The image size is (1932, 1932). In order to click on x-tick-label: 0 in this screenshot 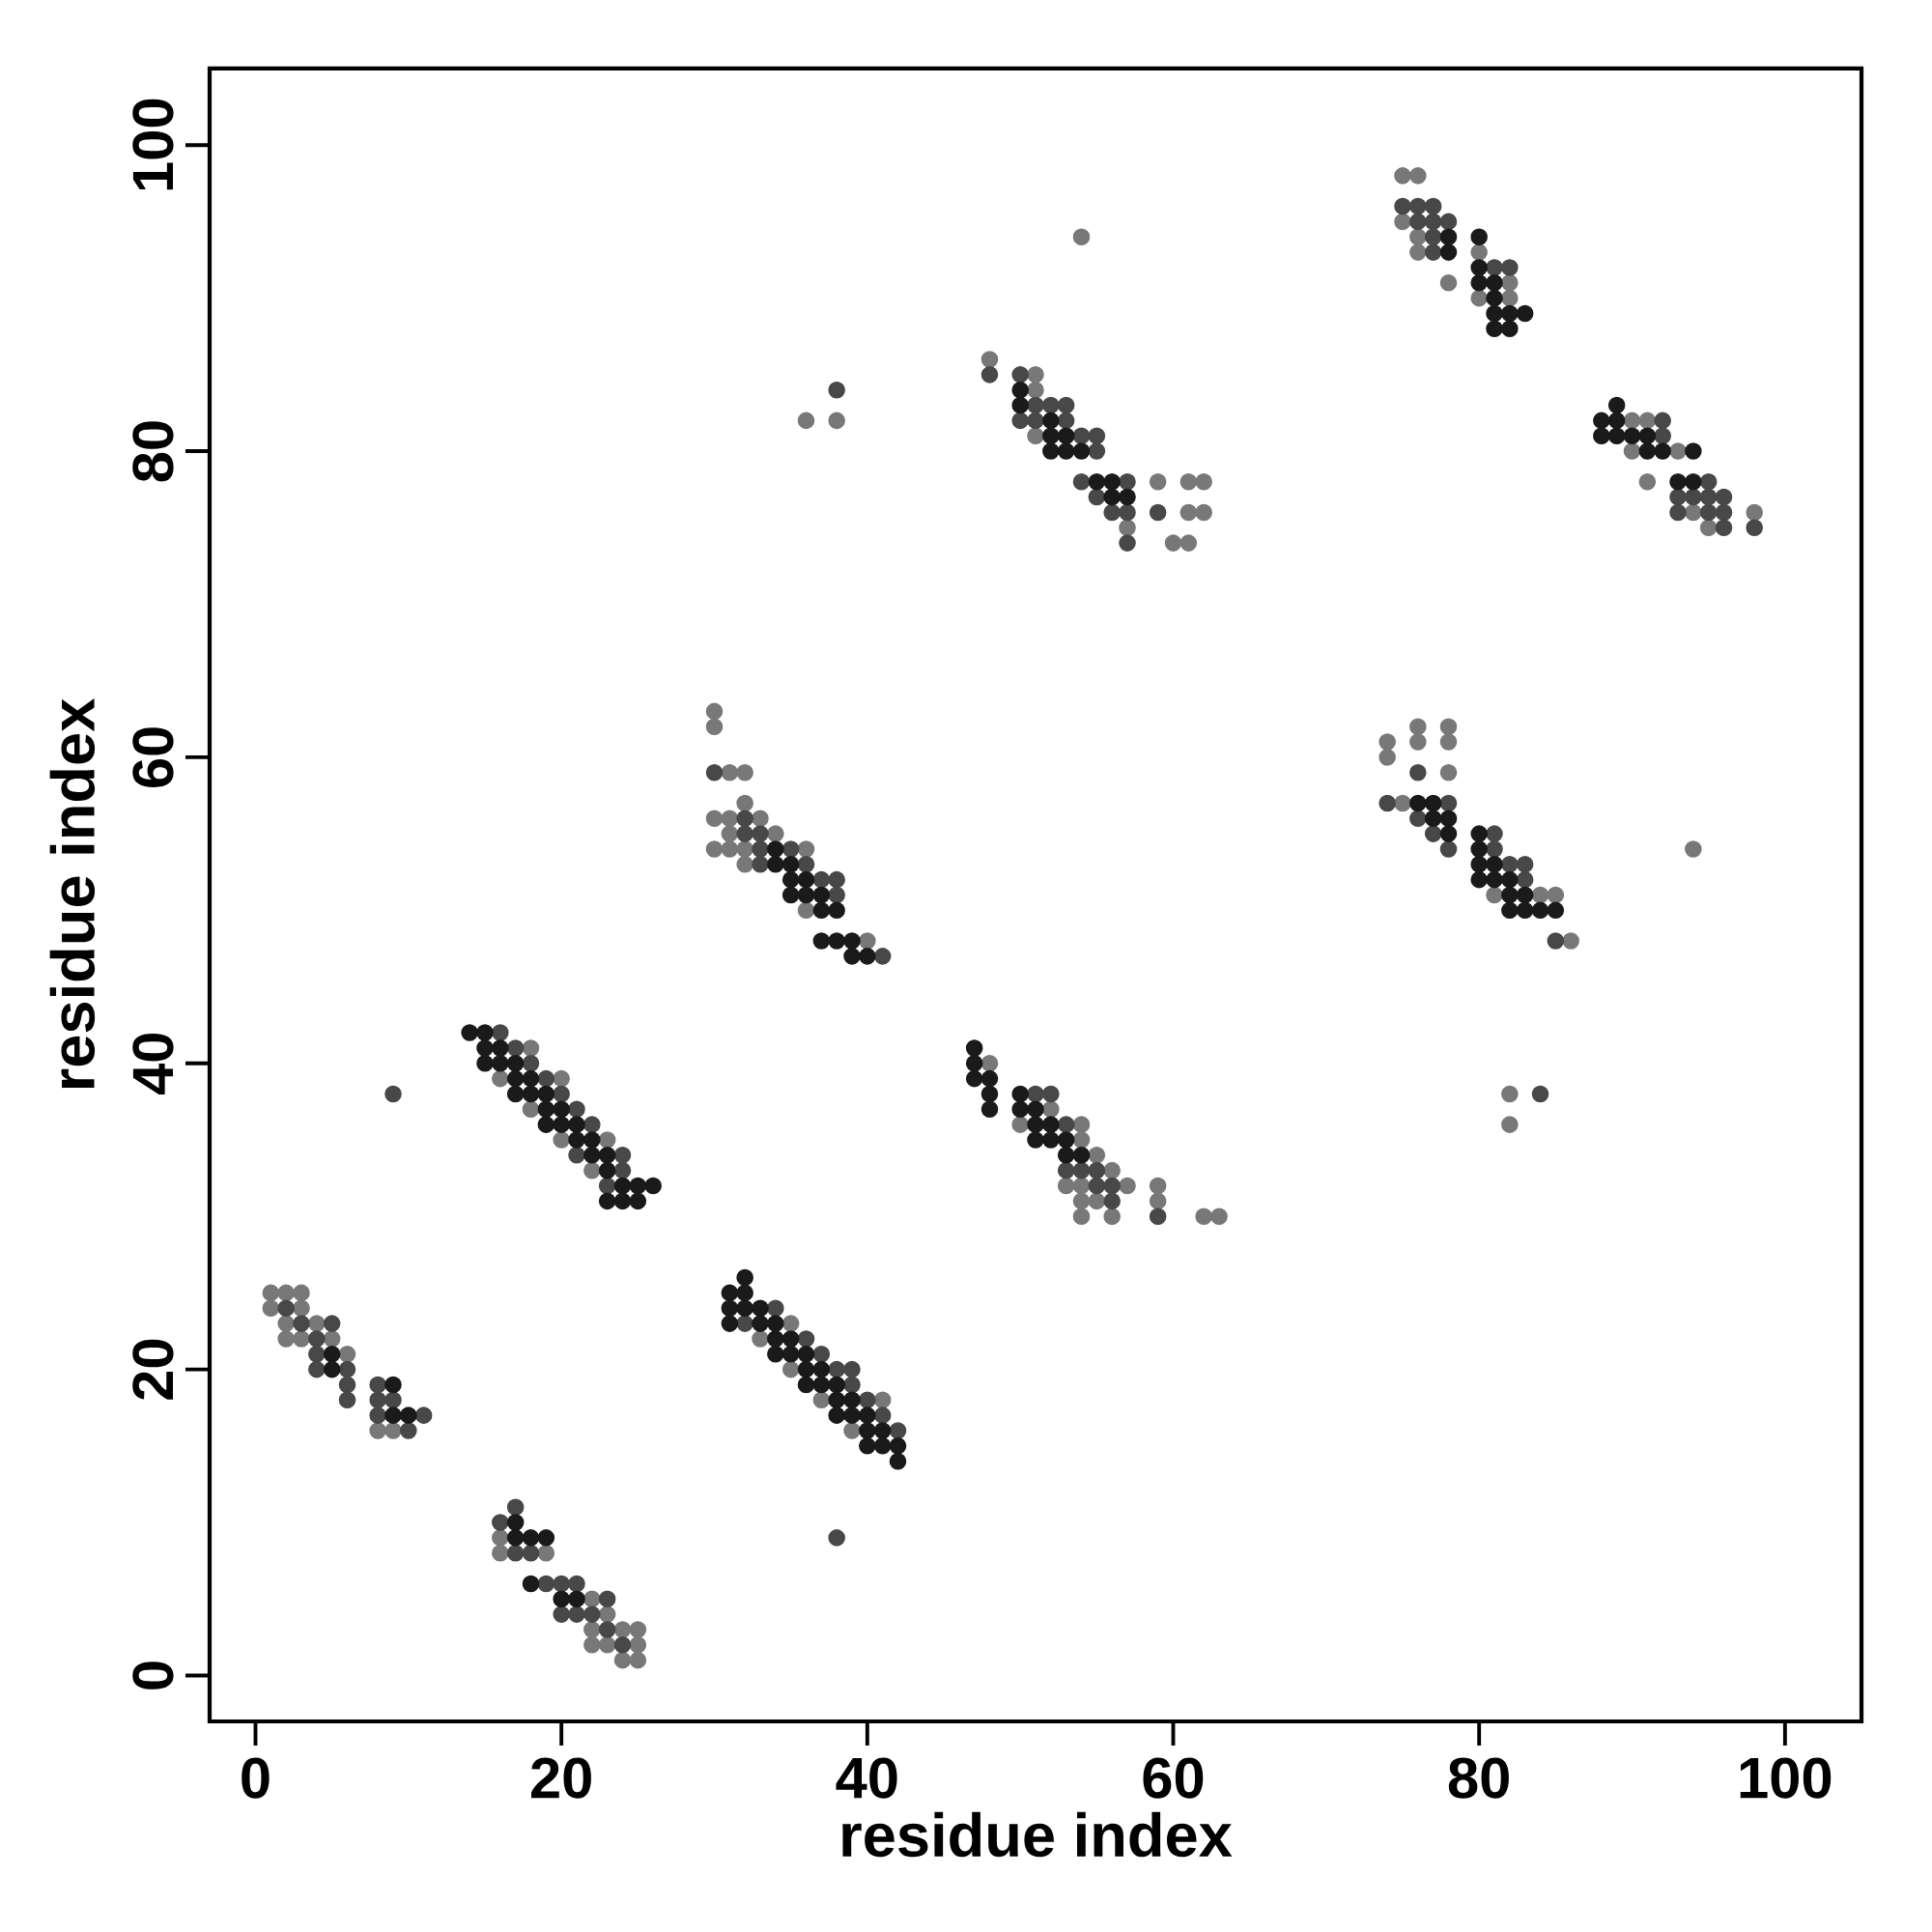, I will do `click(256, 1778)`.